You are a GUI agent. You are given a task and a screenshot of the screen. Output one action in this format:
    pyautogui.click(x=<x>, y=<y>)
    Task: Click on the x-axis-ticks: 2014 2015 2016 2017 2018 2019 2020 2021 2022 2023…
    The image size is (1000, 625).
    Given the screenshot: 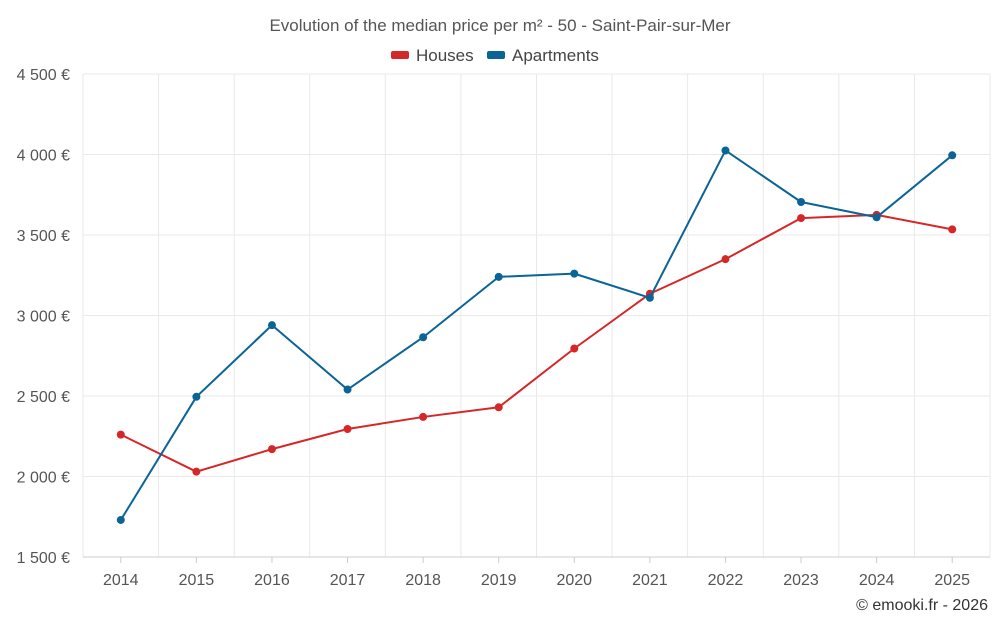 What is the action you would take?
    pyautogui.click(x=536, y=573)
    